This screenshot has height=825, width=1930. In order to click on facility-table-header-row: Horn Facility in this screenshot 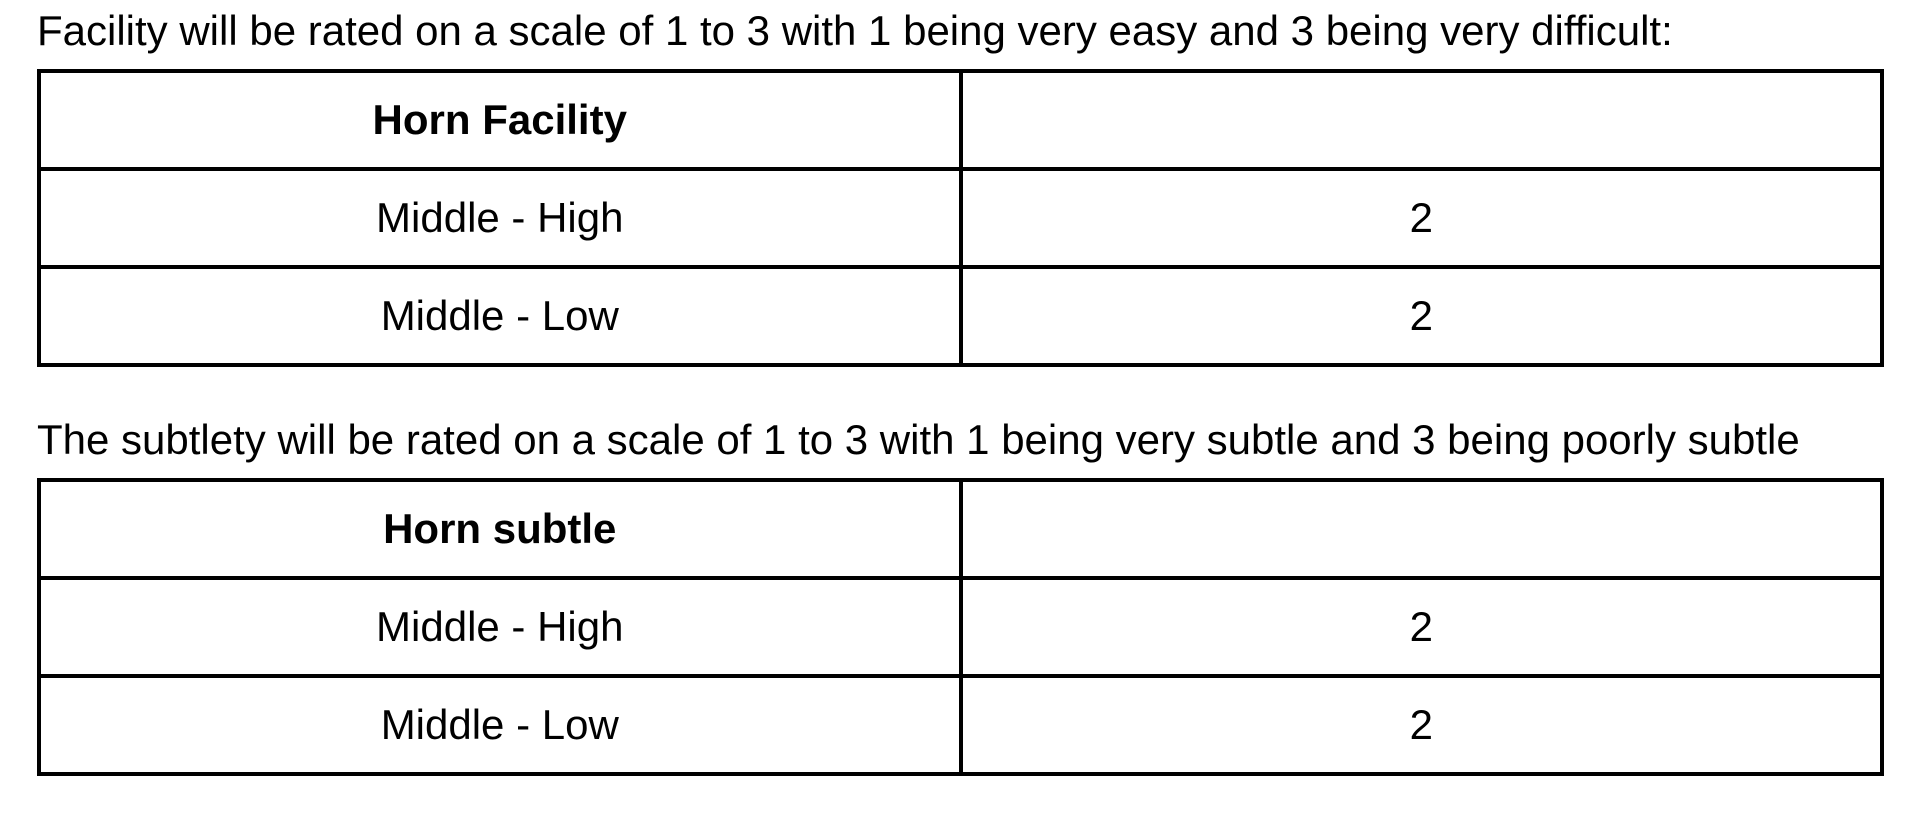, I will do `click(960, 120)`.